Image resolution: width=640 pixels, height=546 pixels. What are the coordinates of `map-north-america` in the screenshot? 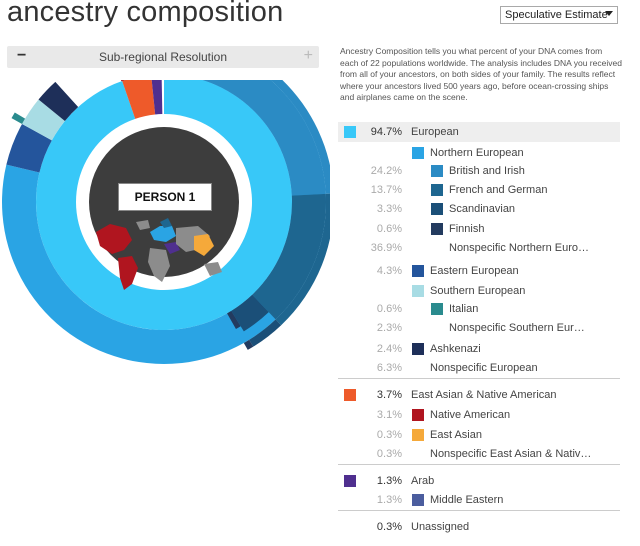 It's located at (114, 239).